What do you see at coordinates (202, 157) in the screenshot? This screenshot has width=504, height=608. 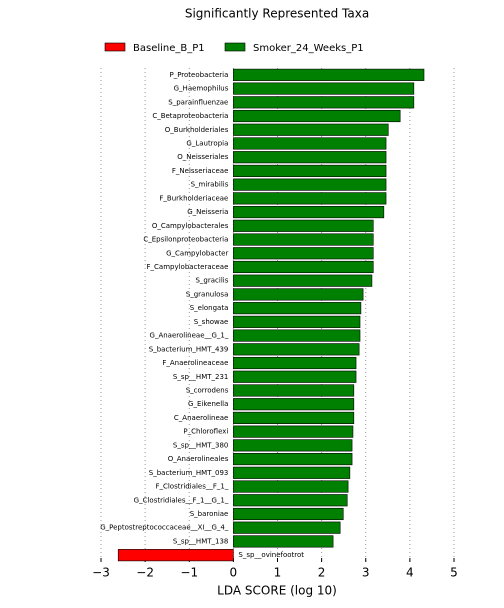 I see `bar-label: O_Neisseriales` at bounding box center [202, 157].